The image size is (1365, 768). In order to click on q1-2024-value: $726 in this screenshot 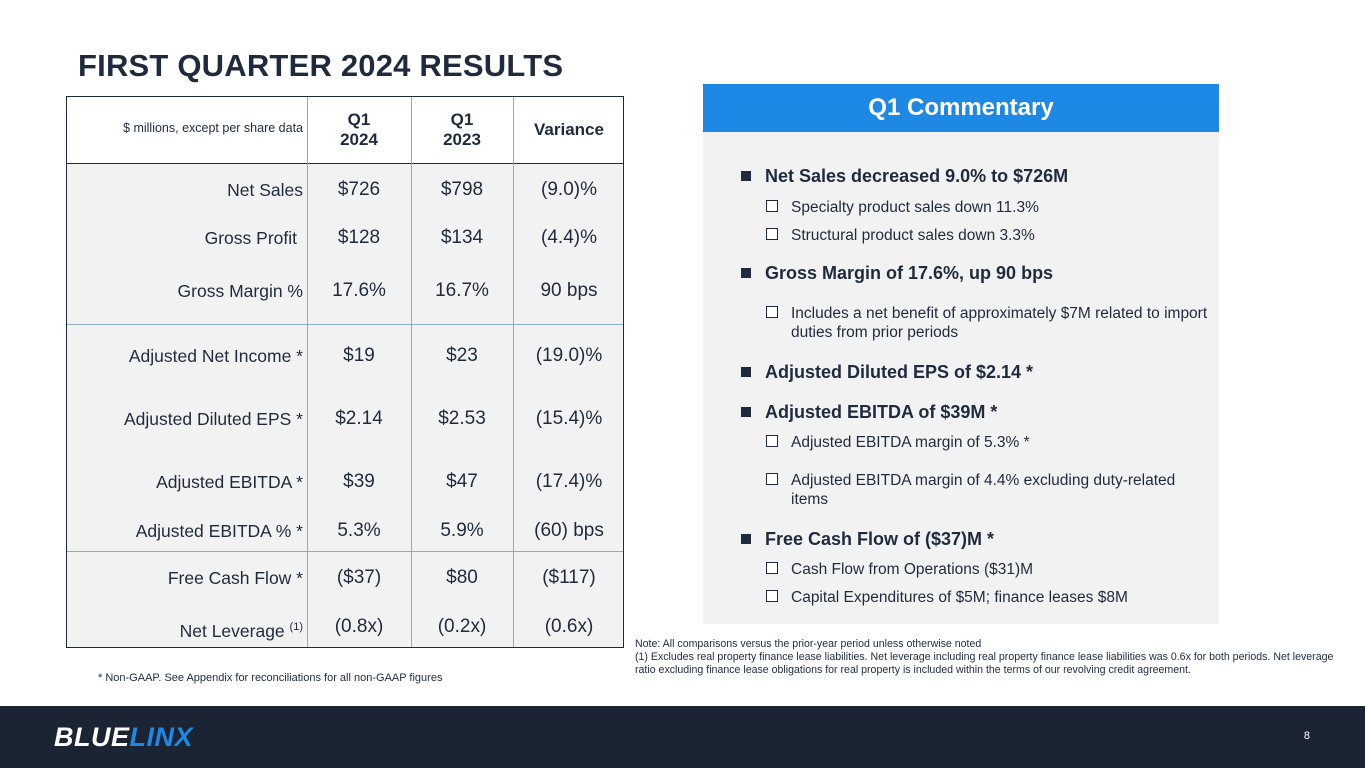, I will do `click(359, 189)`.